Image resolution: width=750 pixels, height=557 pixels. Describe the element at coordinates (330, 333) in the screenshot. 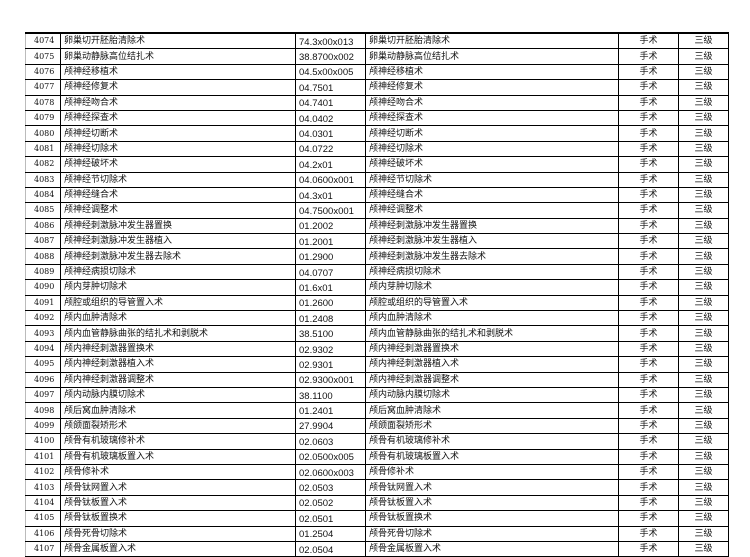

I see `procedure-code-cell: 38.5100` at that location.